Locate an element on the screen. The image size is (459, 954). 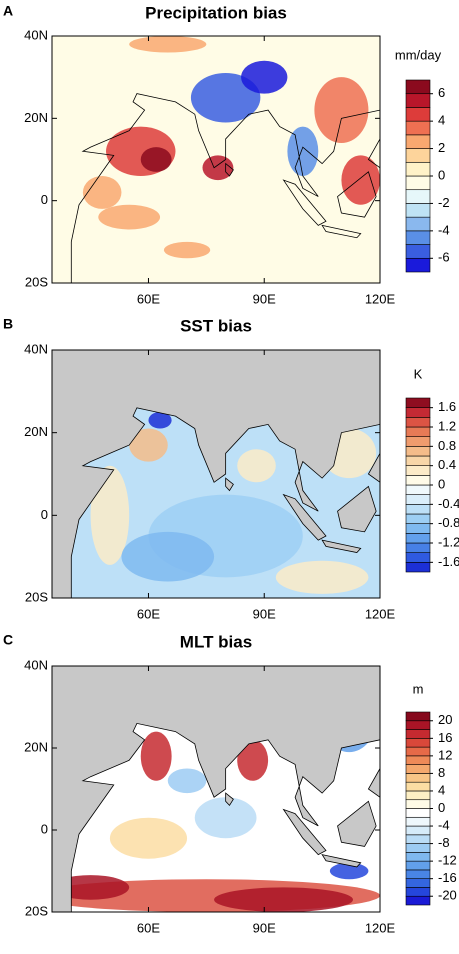
colorbar-tick-label: -16 is located at coordinates (447, 877).